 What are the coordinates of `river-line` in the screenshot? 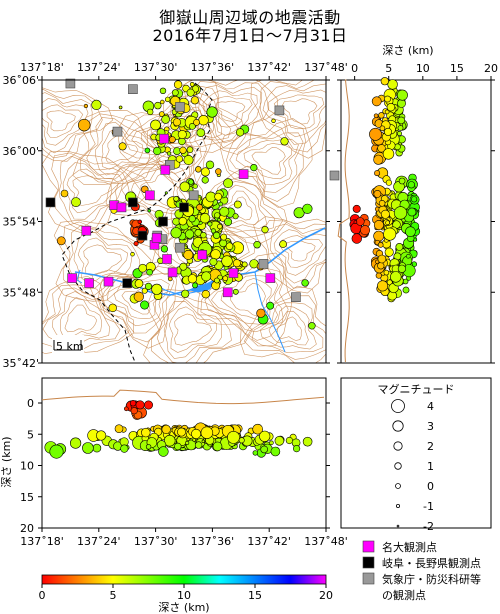 It's located at (79, 276).